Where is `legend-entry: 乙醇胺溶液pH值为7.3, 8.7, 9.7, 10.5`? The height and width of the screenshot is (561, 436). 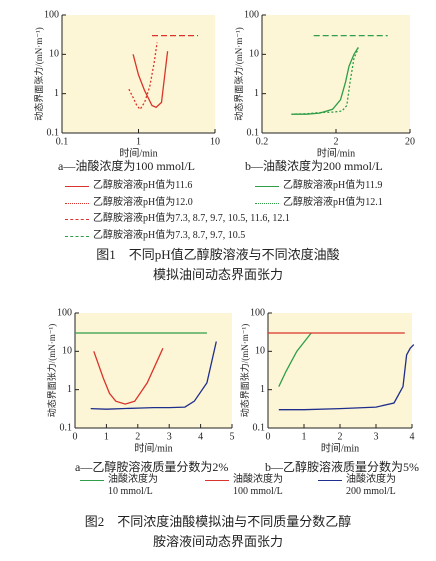 legend-entry: 乙醇胺溶液pH值为7.3, 8.7, 9.7, 10.5 is located at coordinates (155, 236).